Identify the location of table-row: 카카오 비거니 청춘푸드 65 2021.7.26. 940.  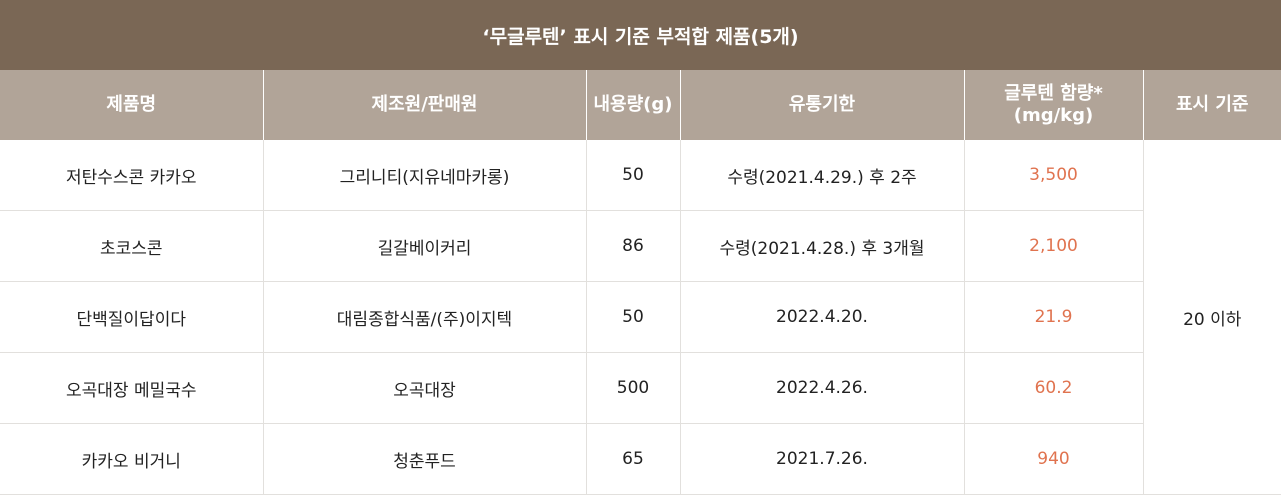
(640, 459).